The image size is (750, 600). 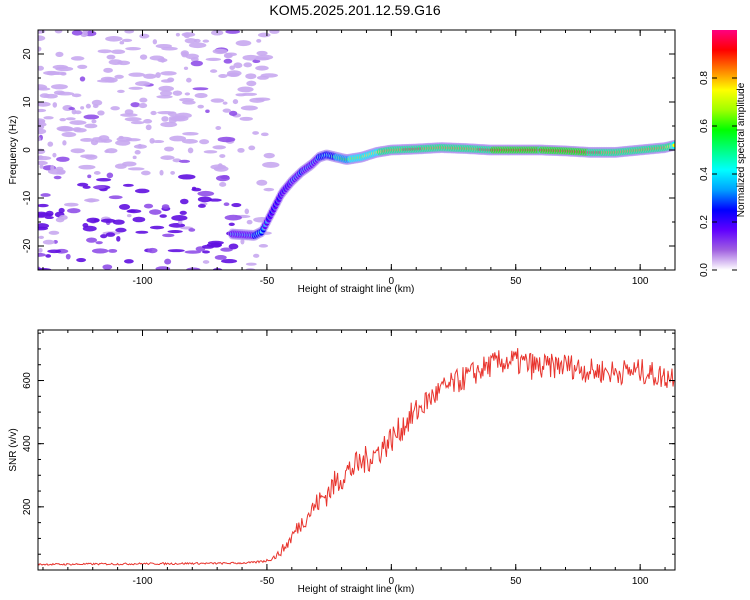 What do you see at coordinates (451, 190) in the screenshot?
I see `spectrogram-ridge` at bounding box center [451, 190].